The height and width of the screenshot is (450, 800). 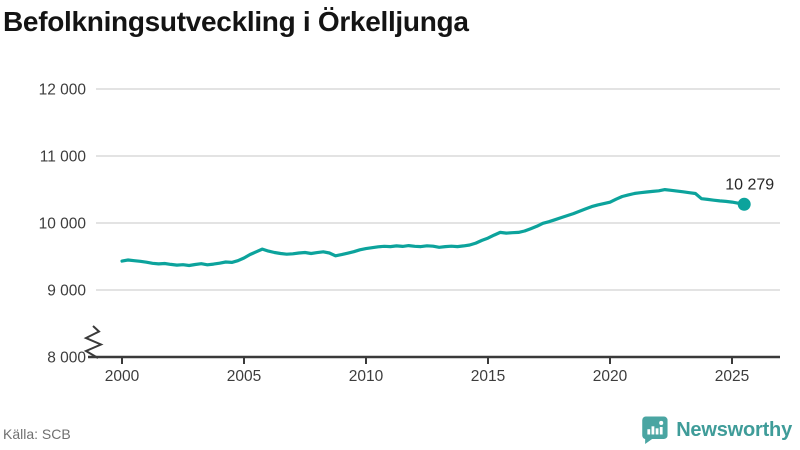 I want to click on mini-bar-chart-icon, so click(x=655, y=427).